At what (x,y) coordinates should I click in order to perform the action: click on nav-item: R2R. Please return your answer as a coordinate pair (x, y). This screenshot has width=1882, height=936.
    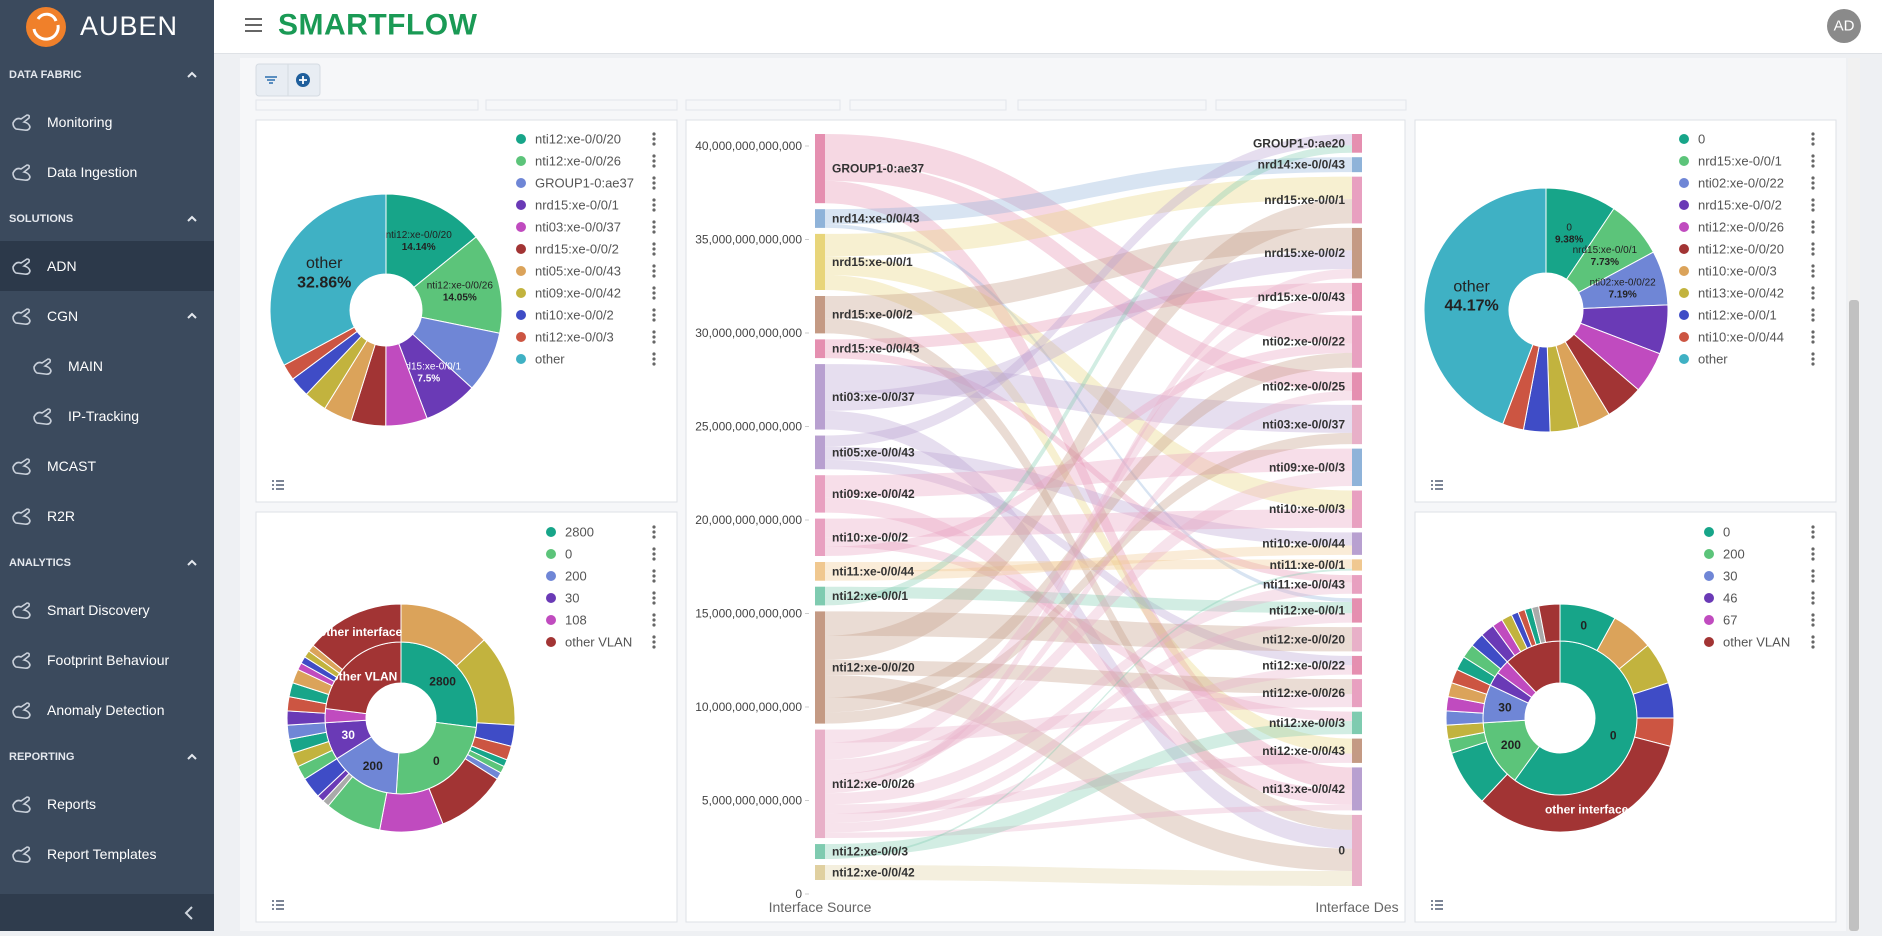
    Looking at the image, I should click on (107, 516).